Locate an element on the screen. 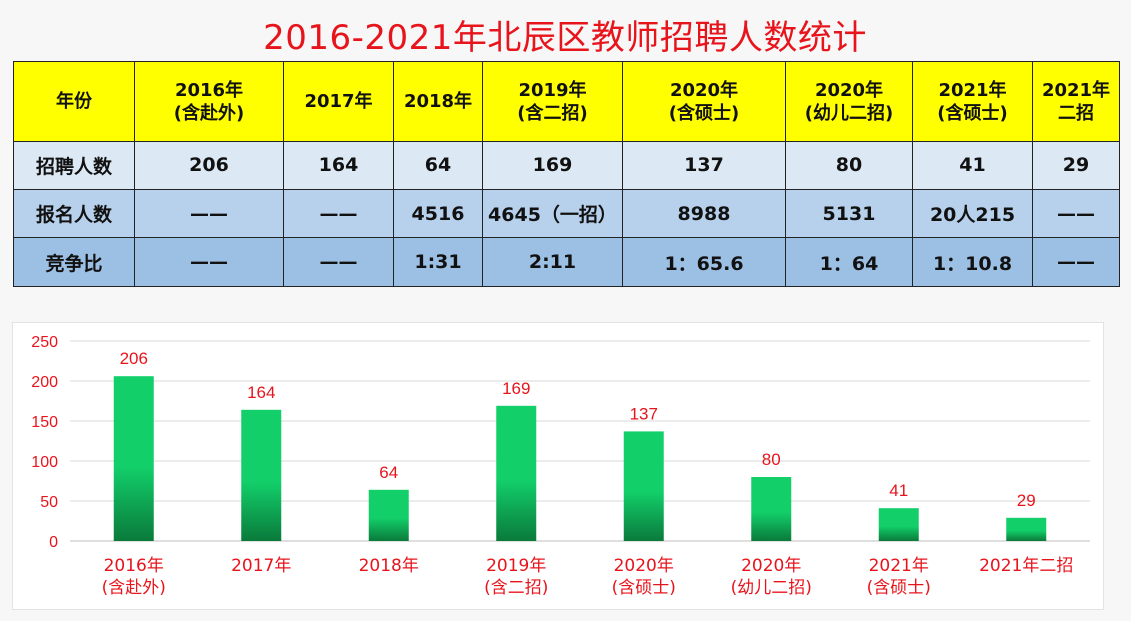 The height and width of the screenshot is (621, 1131). x-tick-label: 2019年 is located at coordinates (516, 566).